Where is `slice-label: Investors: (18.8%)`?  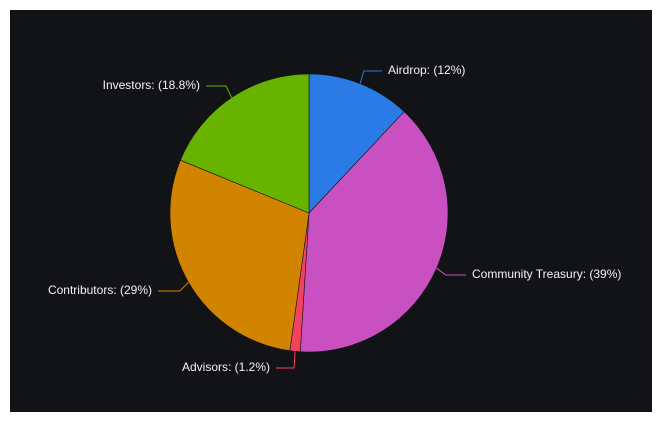
slice-label: Investors: (18.8%) is located at coordinates (151, 85).